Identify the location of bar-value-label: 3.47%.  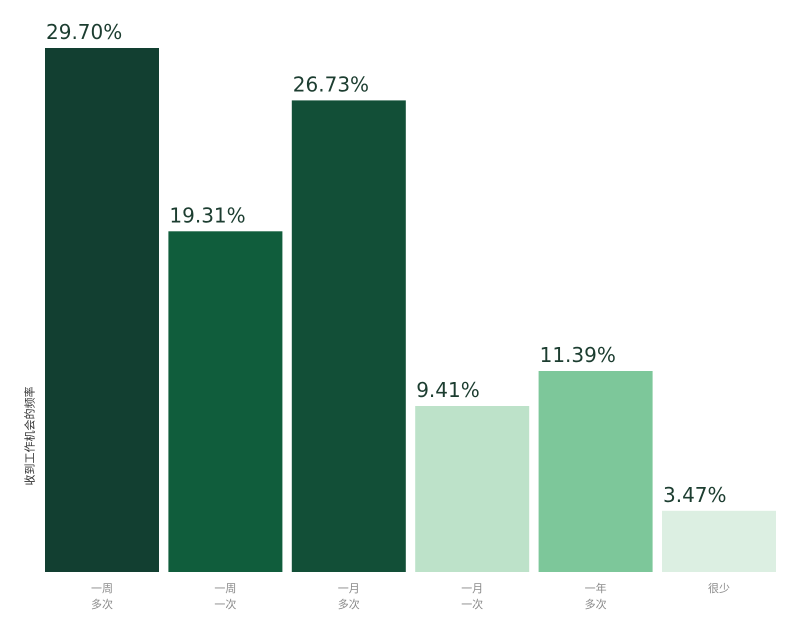
(695, 495).